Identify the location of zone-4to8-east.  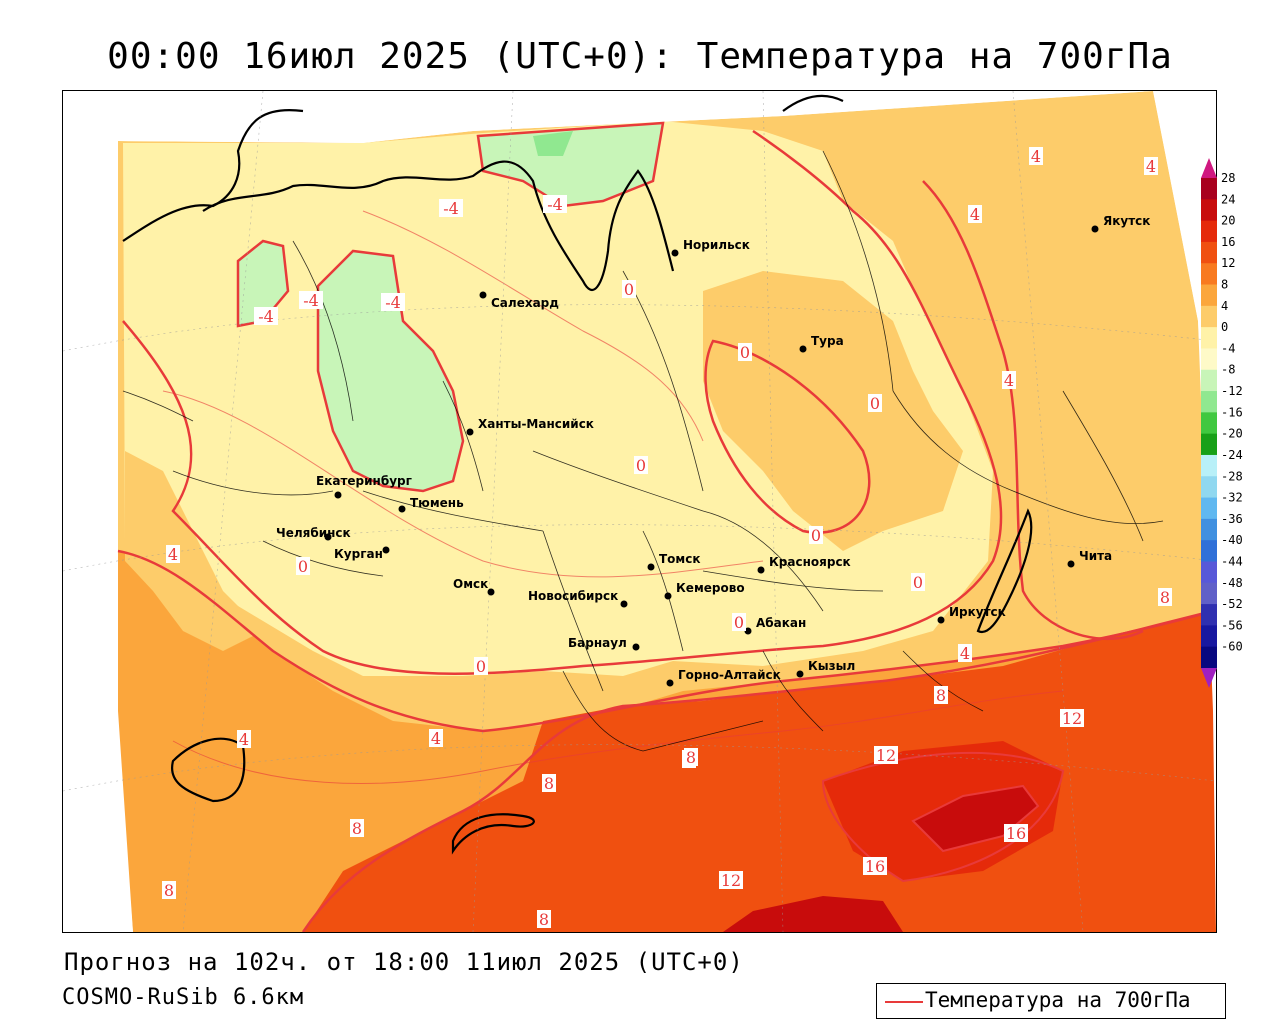
(833, 411).